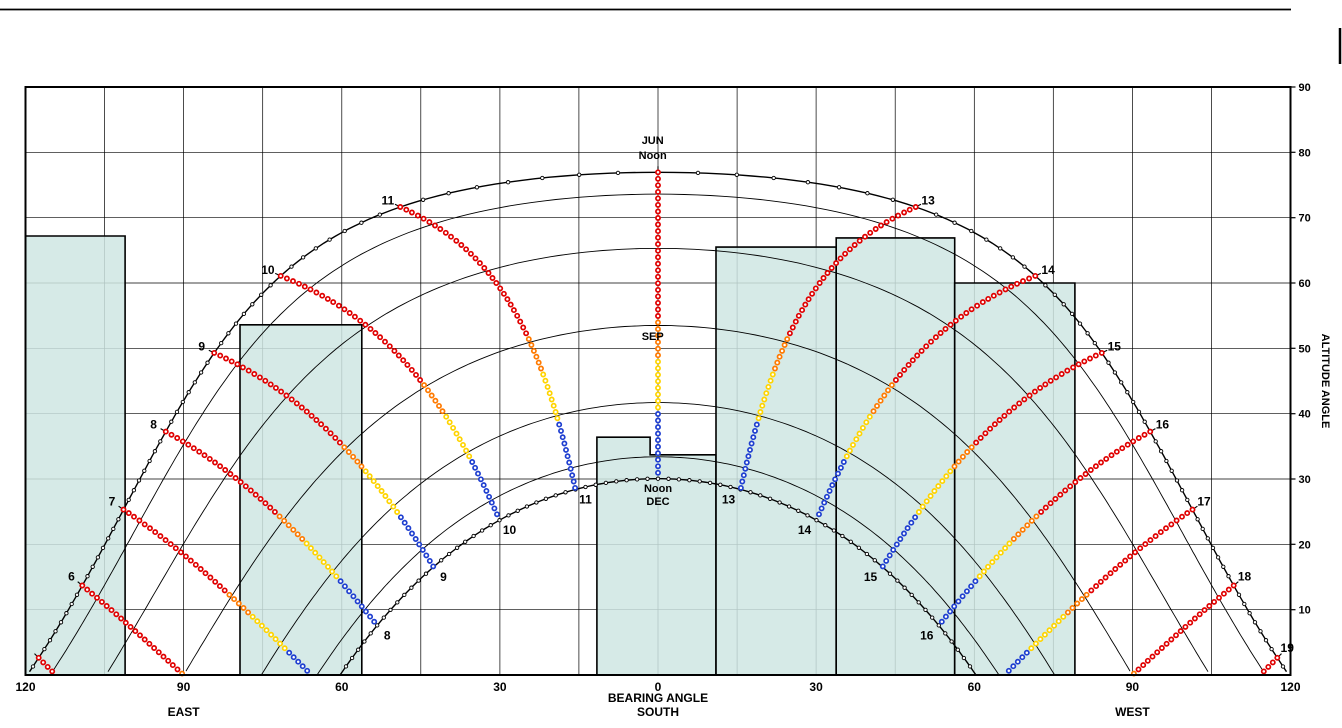  I want to click on hour-label-outer: 13, so click(928, 201).